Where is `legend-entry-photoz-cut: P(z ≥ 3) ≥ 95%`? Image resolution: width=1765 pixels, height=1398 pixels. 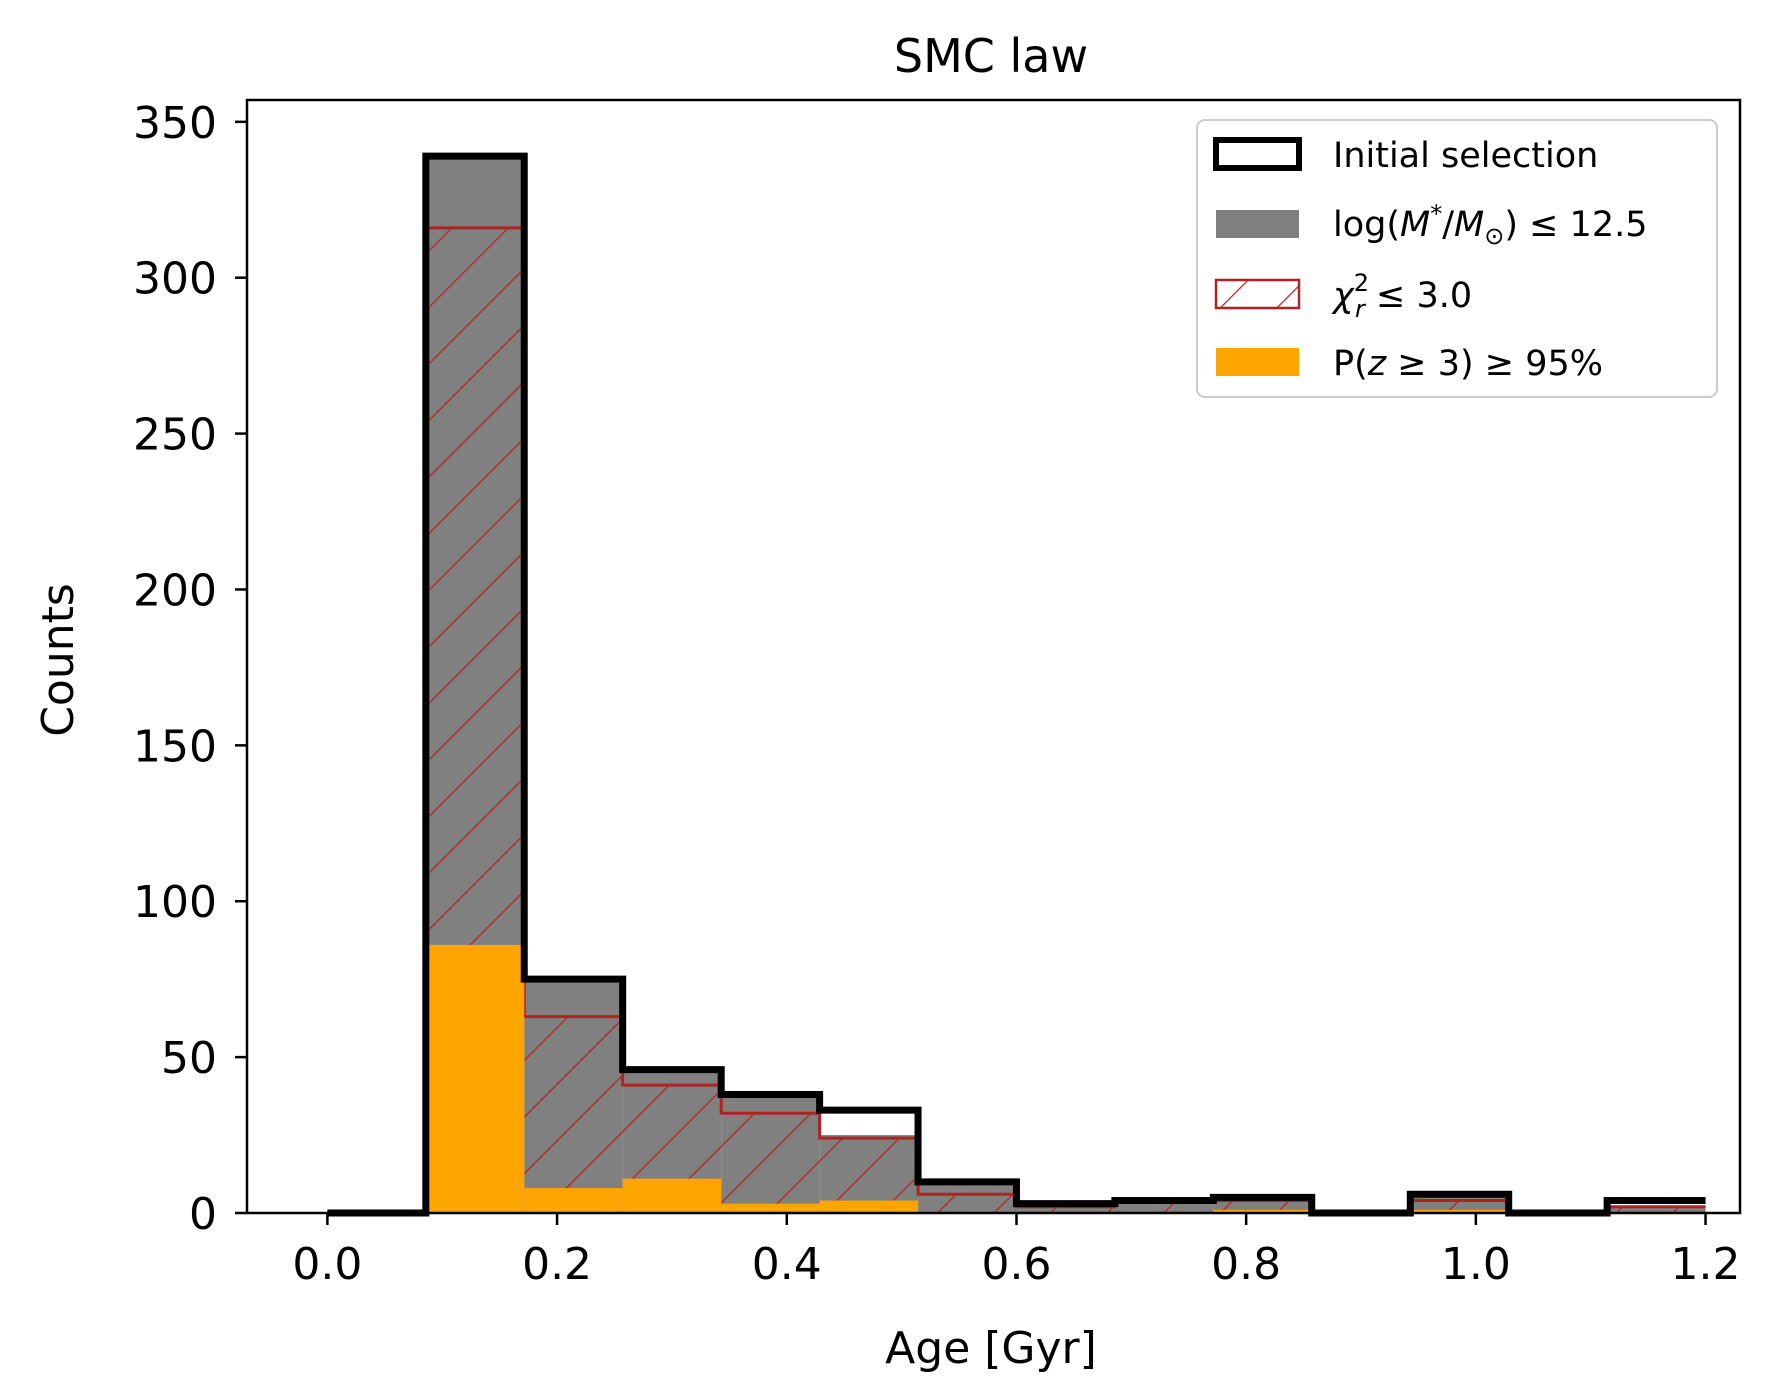
legend-entry-photoz-cut: P(z ≥ 3) ≥ 95% is located at coordinates (1409, 364).